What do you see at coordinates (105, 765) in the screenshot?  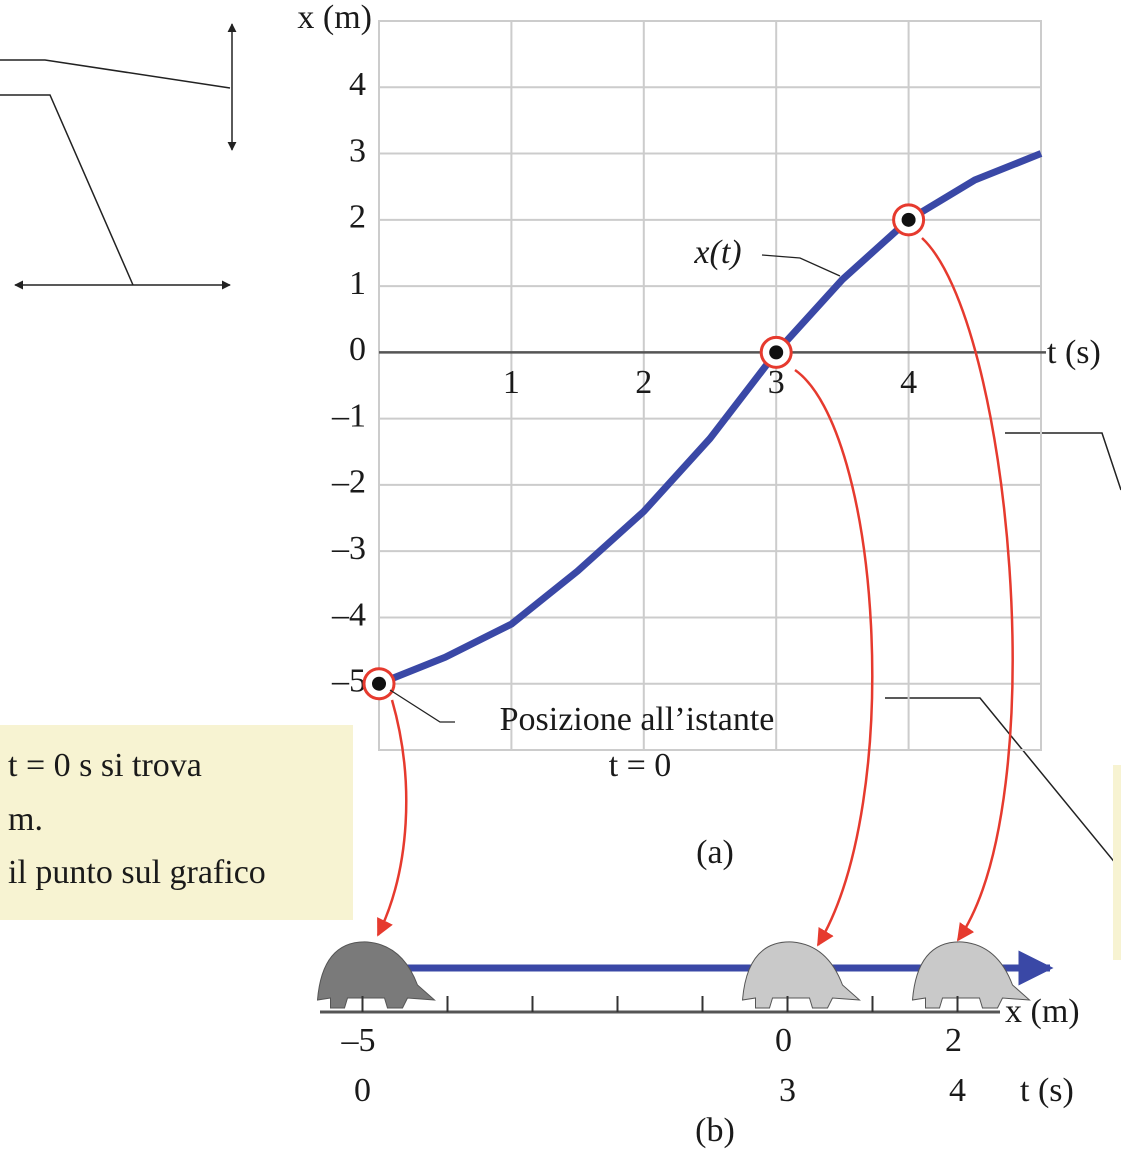 I see `box-text: t = 0 s si trova` at bounding box center [105, 765].